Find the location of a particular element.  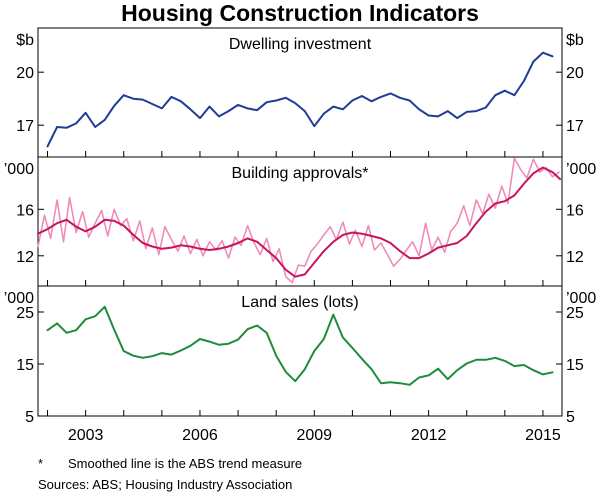

bottom-ytick-label-left: 5 is located at coordinates (29, 417).